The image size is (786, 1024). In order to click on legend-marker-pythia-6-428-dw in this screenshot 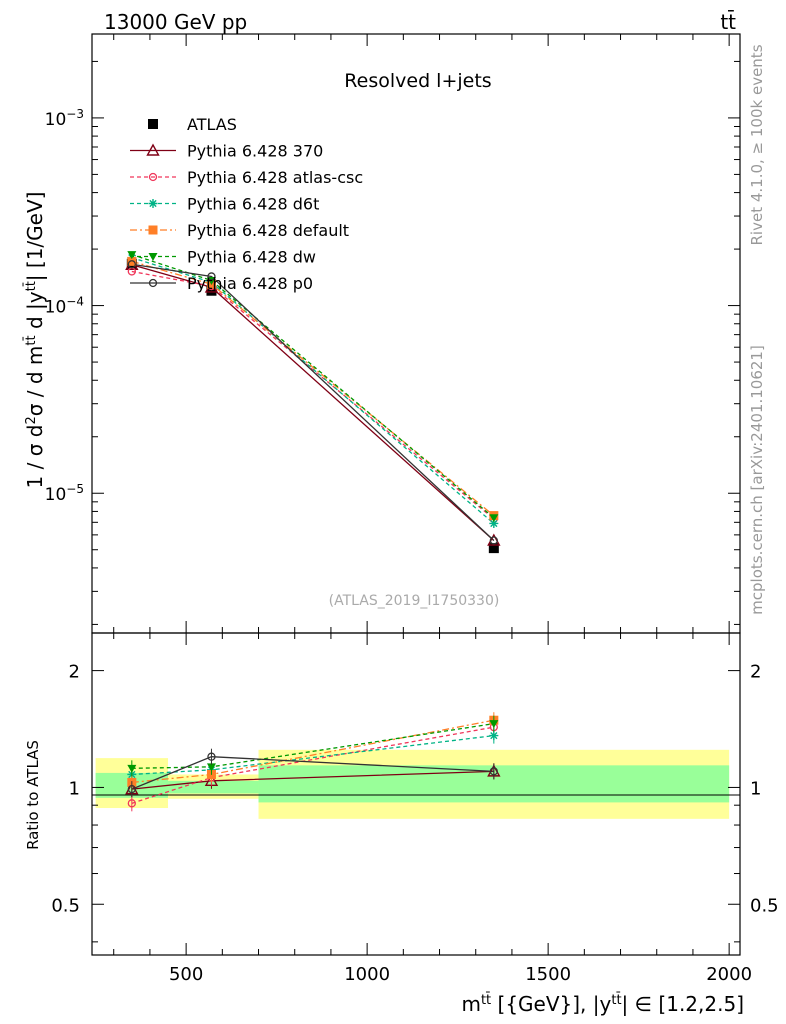, I will do `click(153, 257)`.